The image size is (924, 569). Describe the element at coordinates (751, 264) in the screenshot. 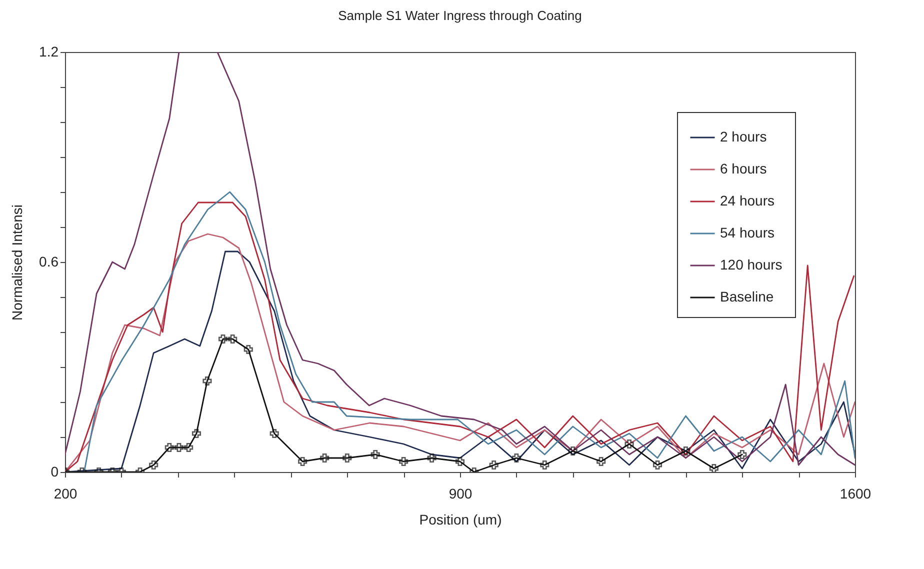

I see `legend-label: 120 hours` at that location.